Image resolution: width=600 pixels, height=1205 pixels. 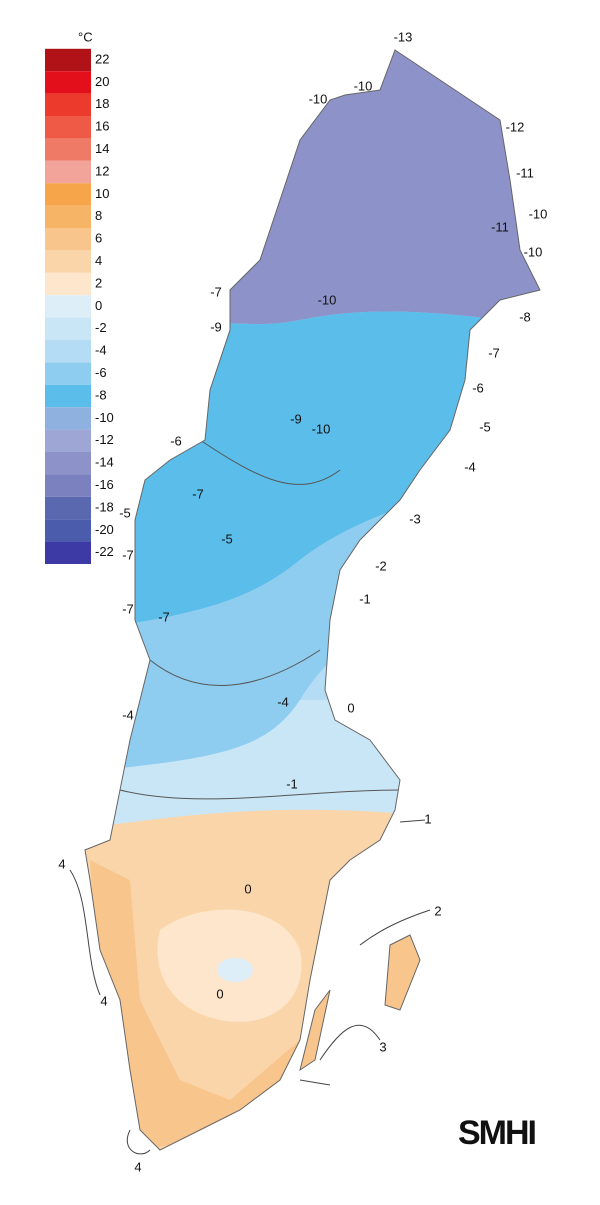 I want to click on legend-label: 12, so click(x=102, y=170).